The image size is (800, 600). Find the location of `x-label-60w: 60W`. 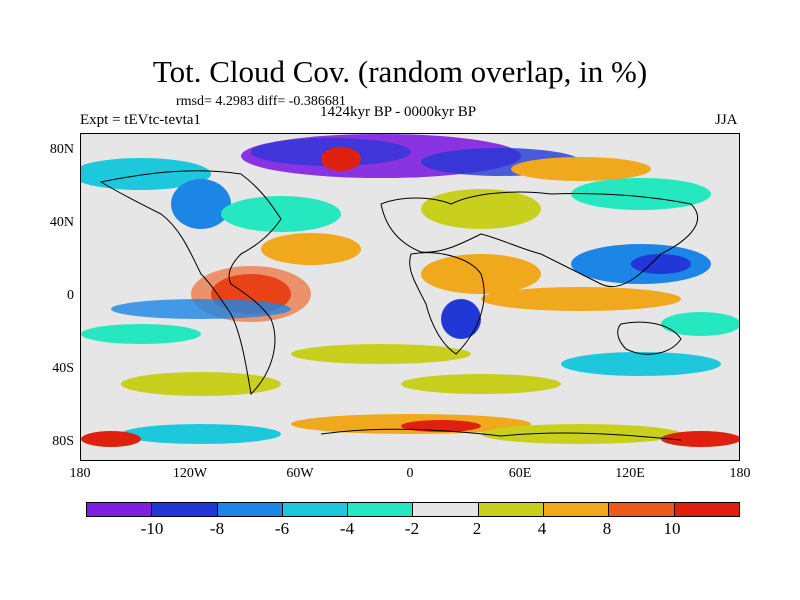

x-label-60w: 60W is located at coordinates (300, 473).